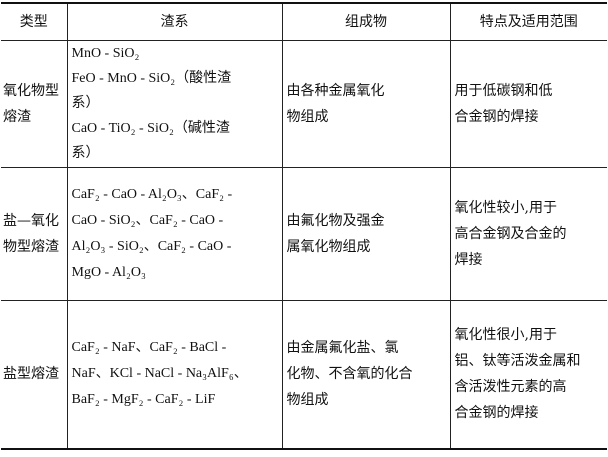 Image resolution: width=608 pixels, height=457 pixels. Describe the element at coordinates (528, 21) in the screenshot. I see `header-features: 特点及适用范围` at that location.